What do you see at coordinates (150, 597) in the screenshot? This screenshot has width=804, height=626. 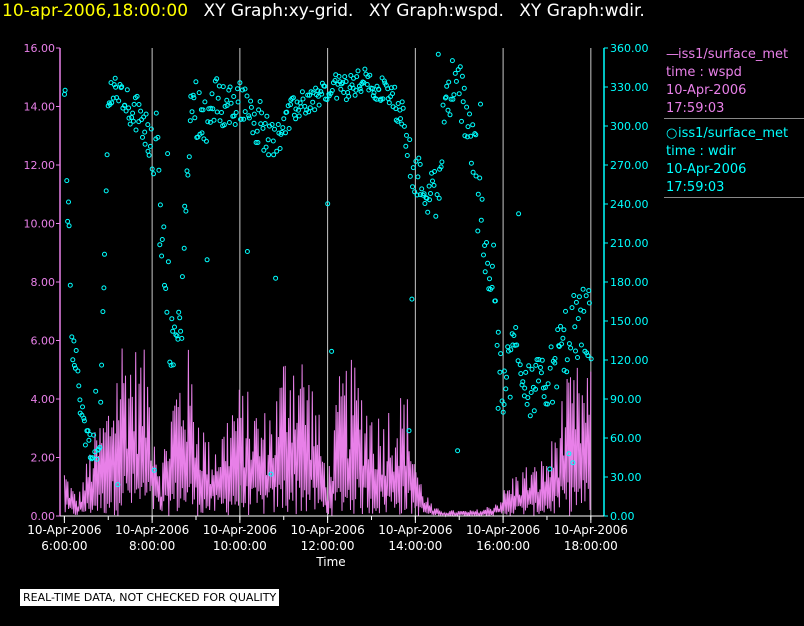 I see `quality-disclaimer: REAL-TIME DATA, NOT CHECKED FOR QUALITY` at bounding box center [150, 597].